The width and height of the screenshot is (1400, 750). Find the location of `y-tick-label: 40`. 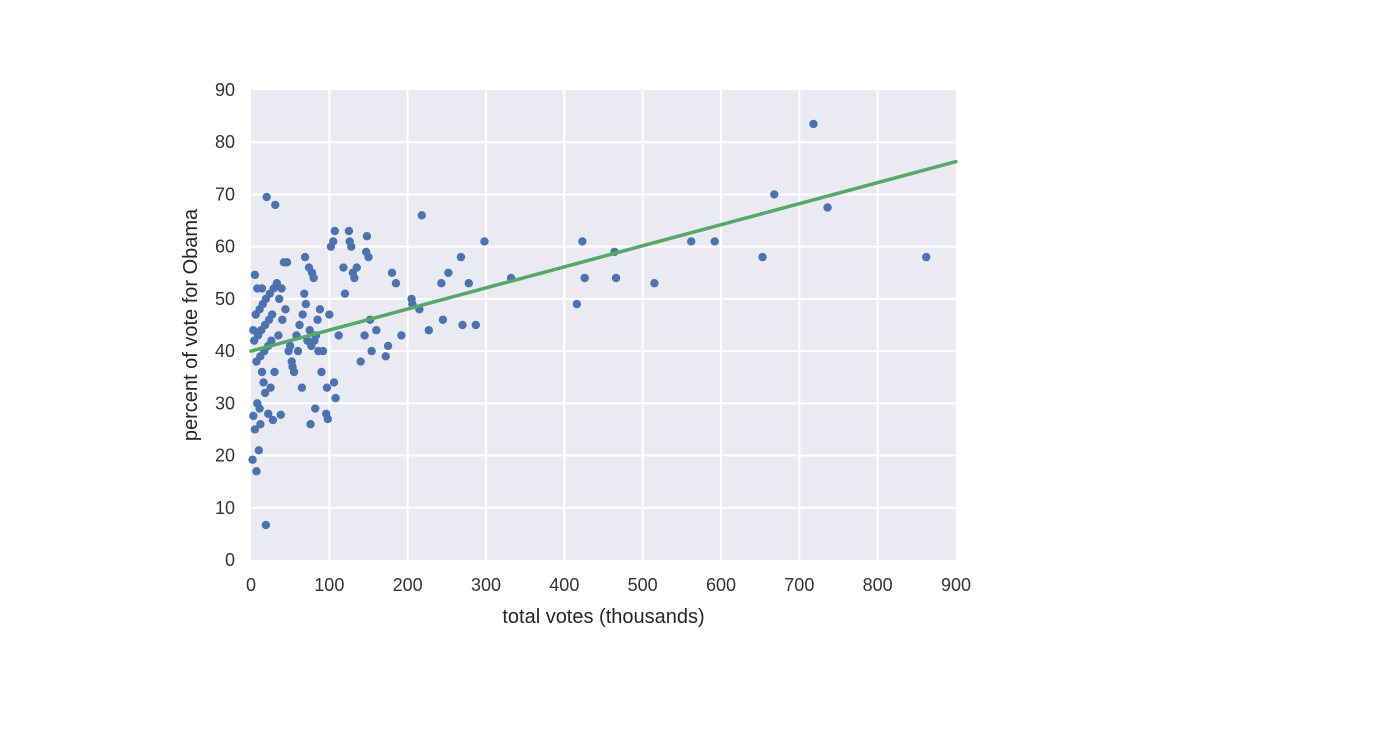

y-tick-label: 40 is located at coordinates (225, 351).